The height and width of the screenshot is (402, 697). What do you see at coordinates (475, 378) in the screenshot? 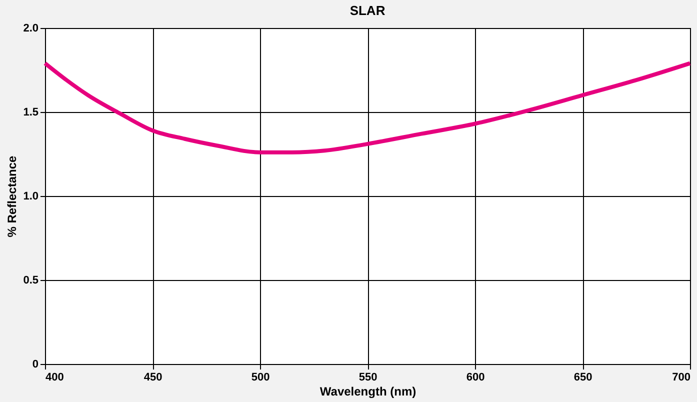
I see `x-tick-label: 600` at bounding box center [475, 378].